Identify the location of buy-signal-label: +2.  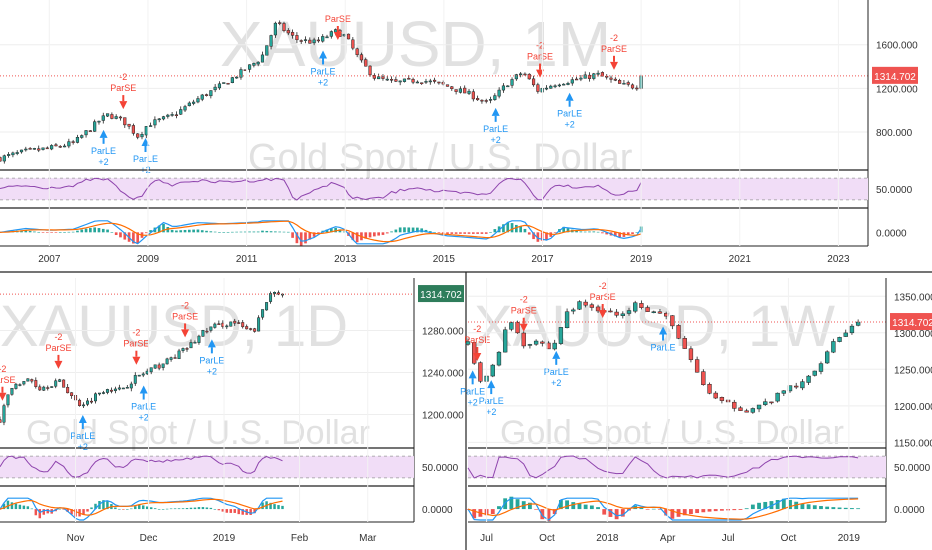
(212, 371).